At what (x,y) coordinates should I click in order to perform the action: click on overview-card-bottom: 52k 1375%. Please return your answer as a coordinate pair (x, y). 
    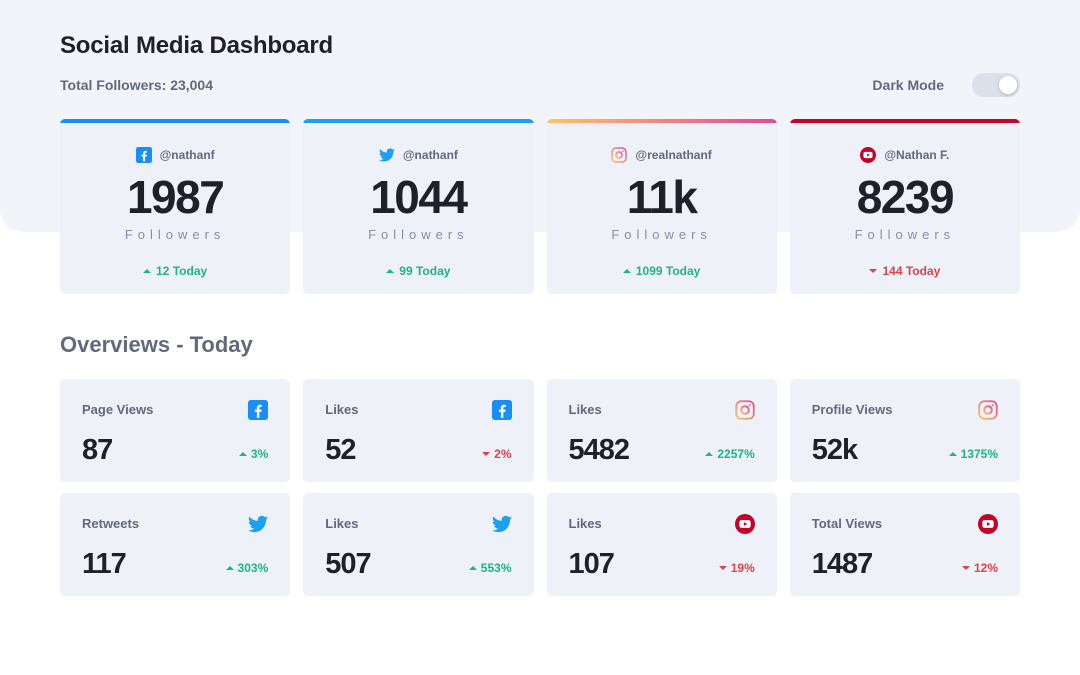
    Looking at the image, I should click on (904, 450).